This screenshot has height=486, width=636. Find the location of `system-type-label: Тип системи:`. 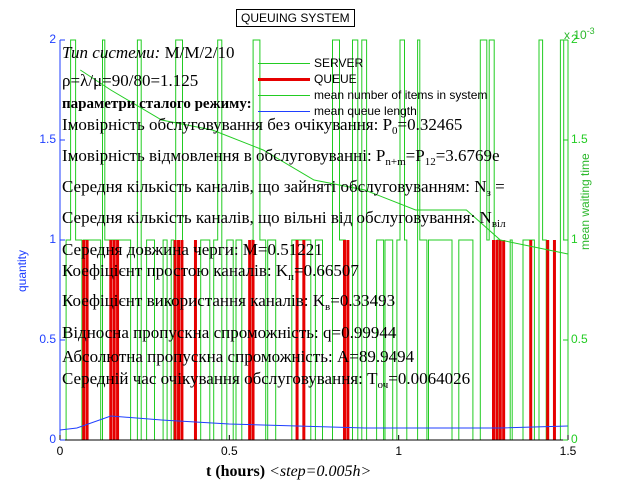

system-type-label: Тип системи: is located at coordinates (111, 52).